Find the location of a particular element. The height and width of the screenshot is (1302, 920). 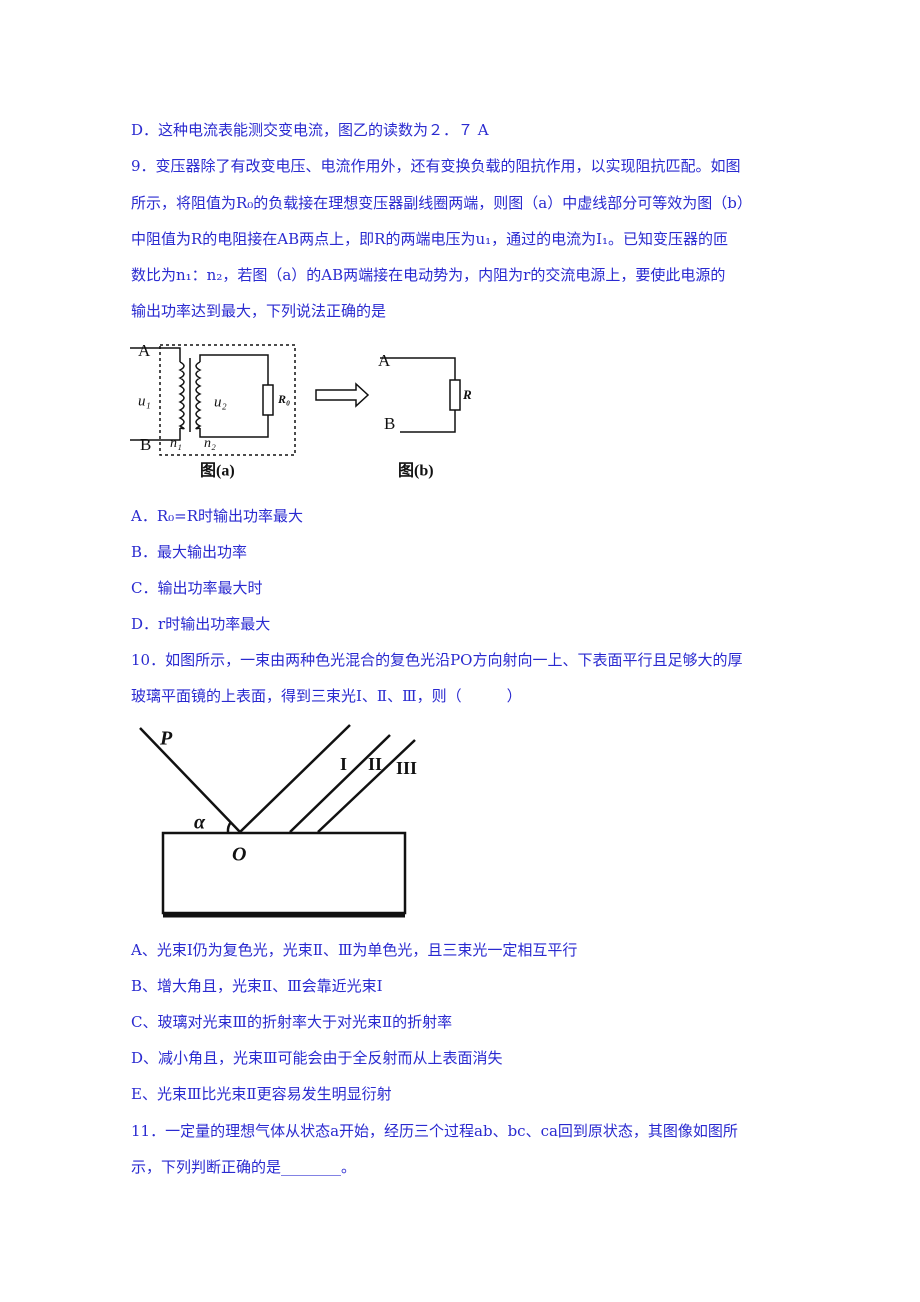

label: O is located at coordinates (239, 855).